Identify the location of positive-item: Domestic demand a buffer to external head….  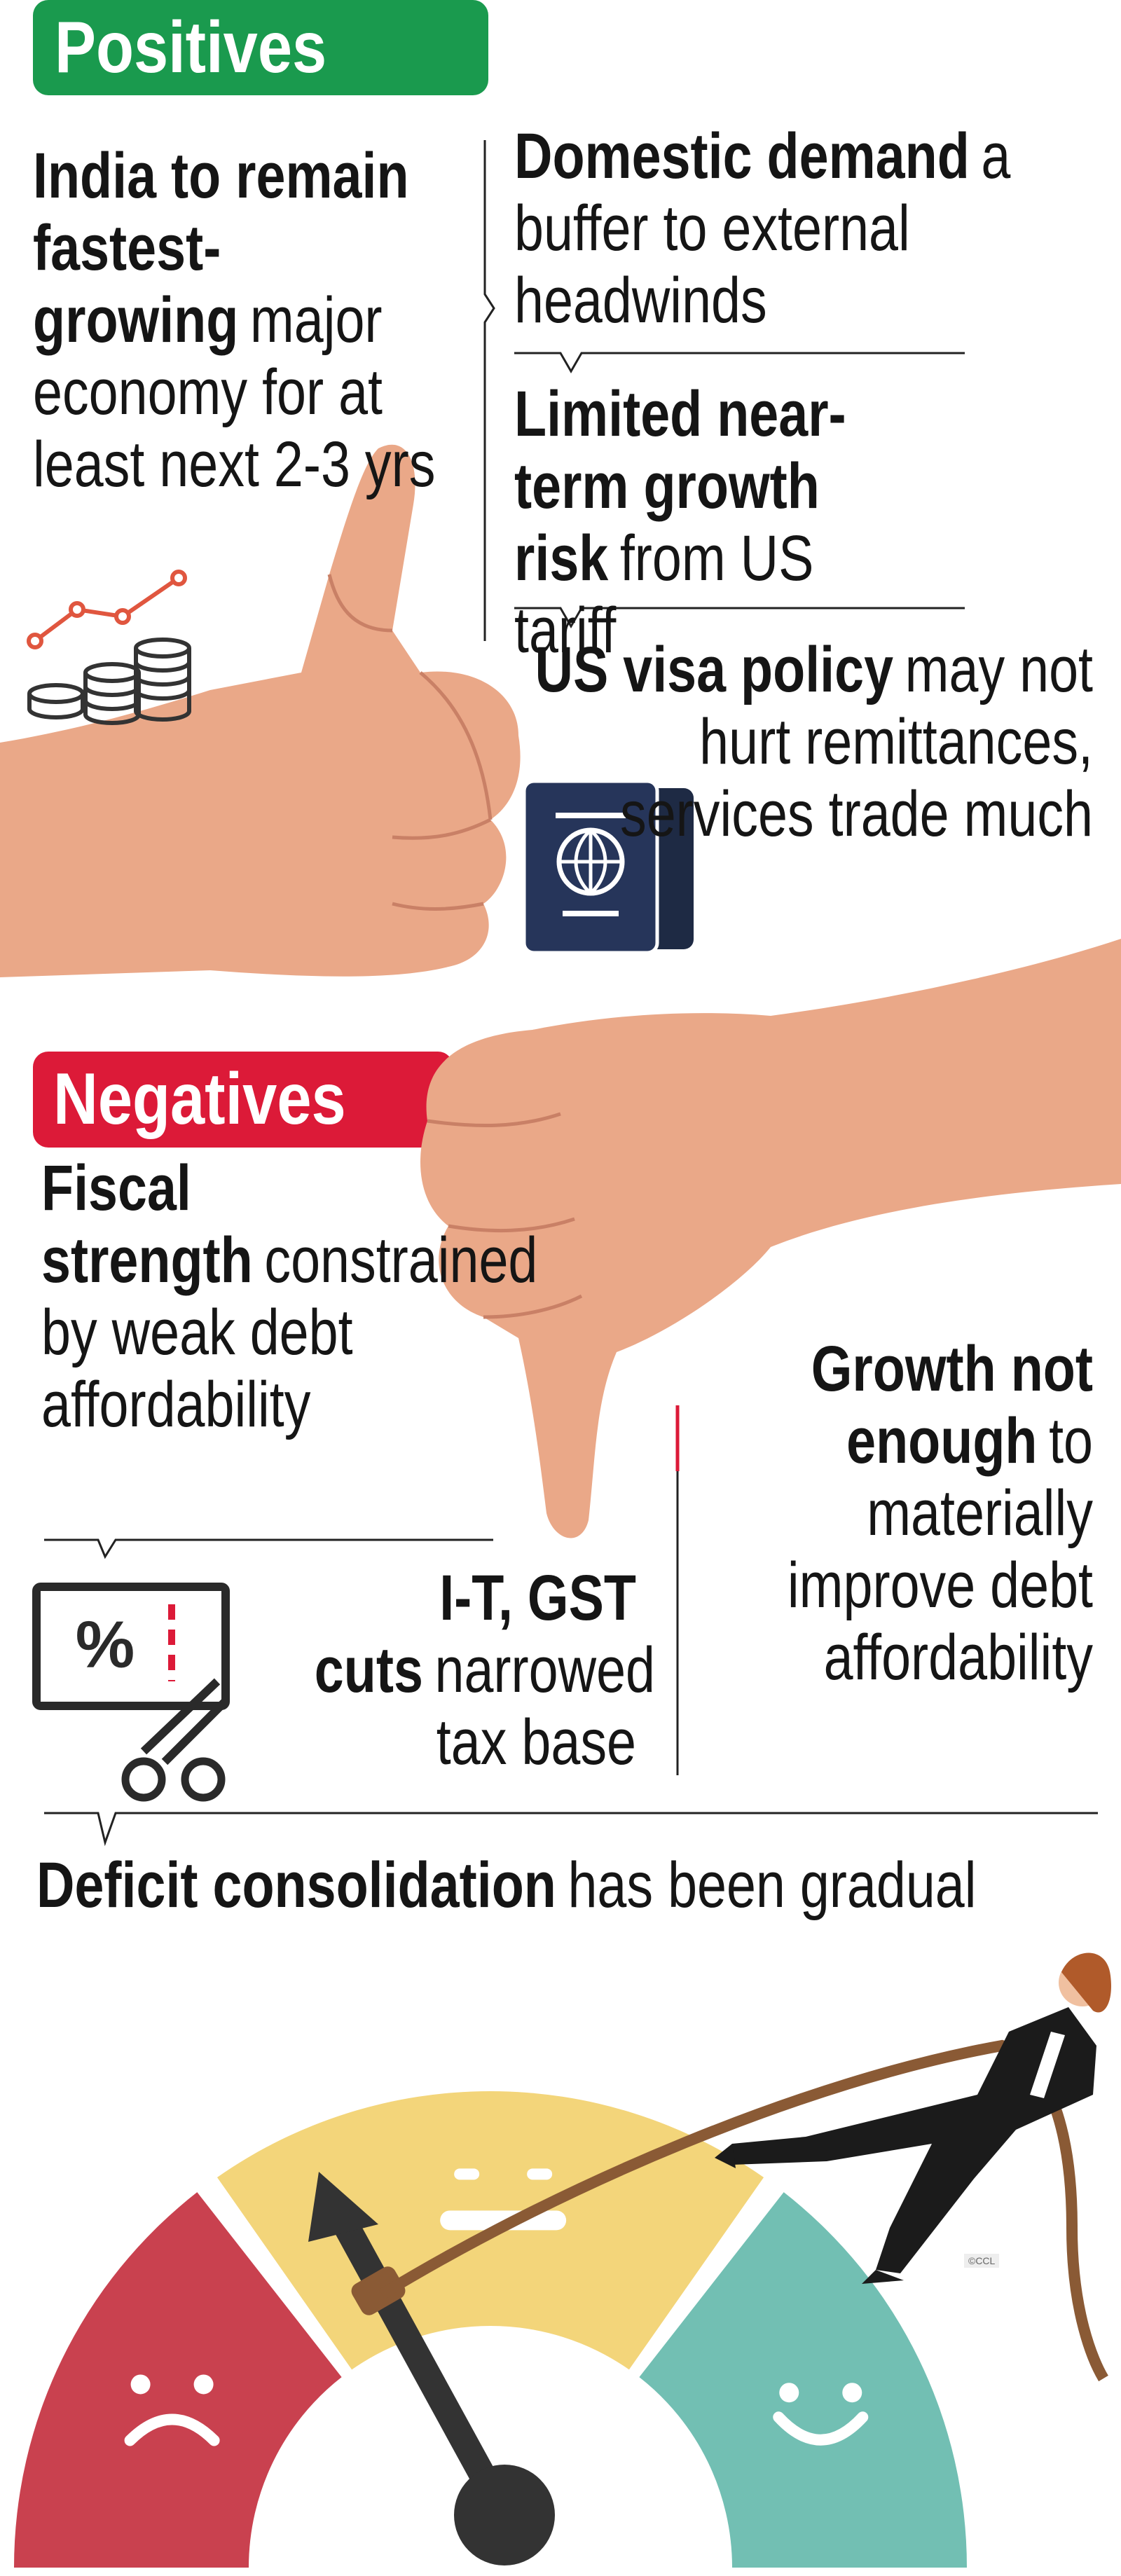
(772, 228).